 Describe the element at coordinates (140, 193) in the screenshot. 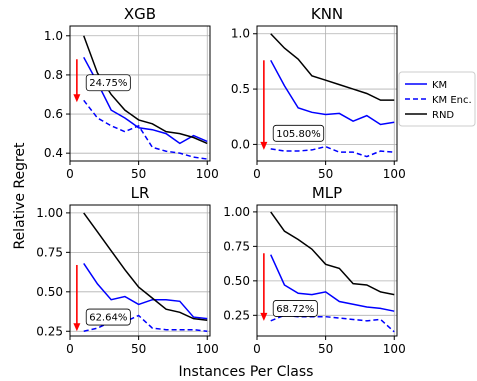

I see `subplot-title: LR` at that location.